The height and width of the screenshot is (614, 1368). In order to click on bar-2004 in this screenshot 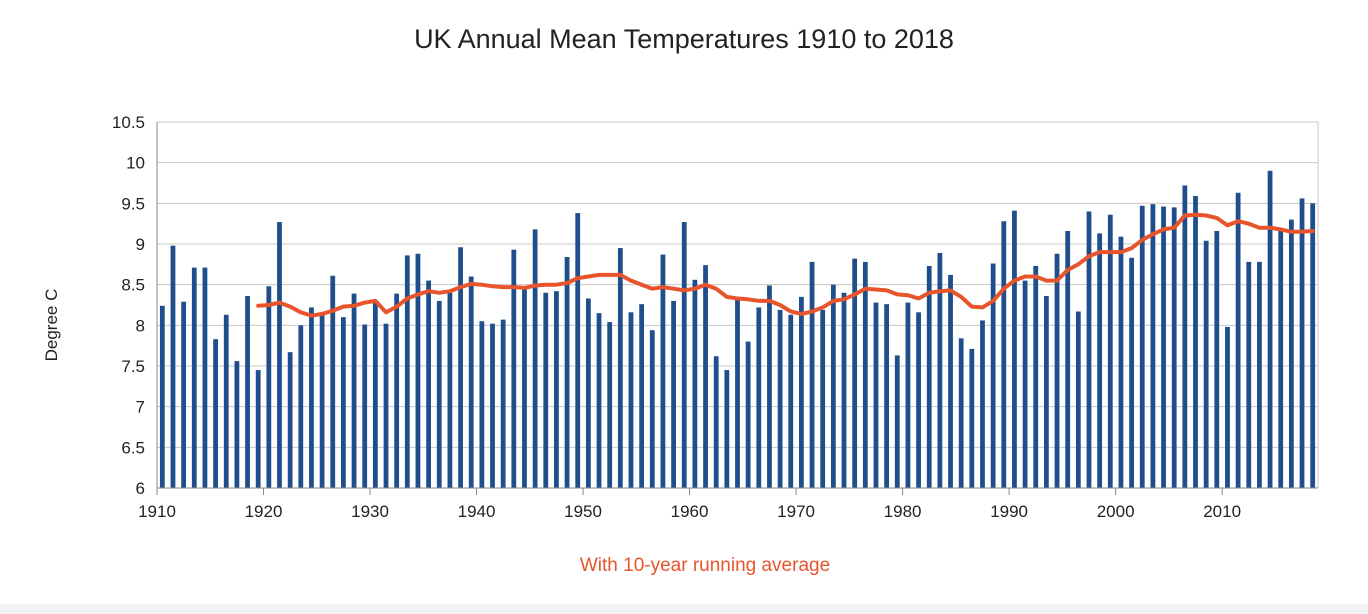, I will do `click(1163, 347)`.